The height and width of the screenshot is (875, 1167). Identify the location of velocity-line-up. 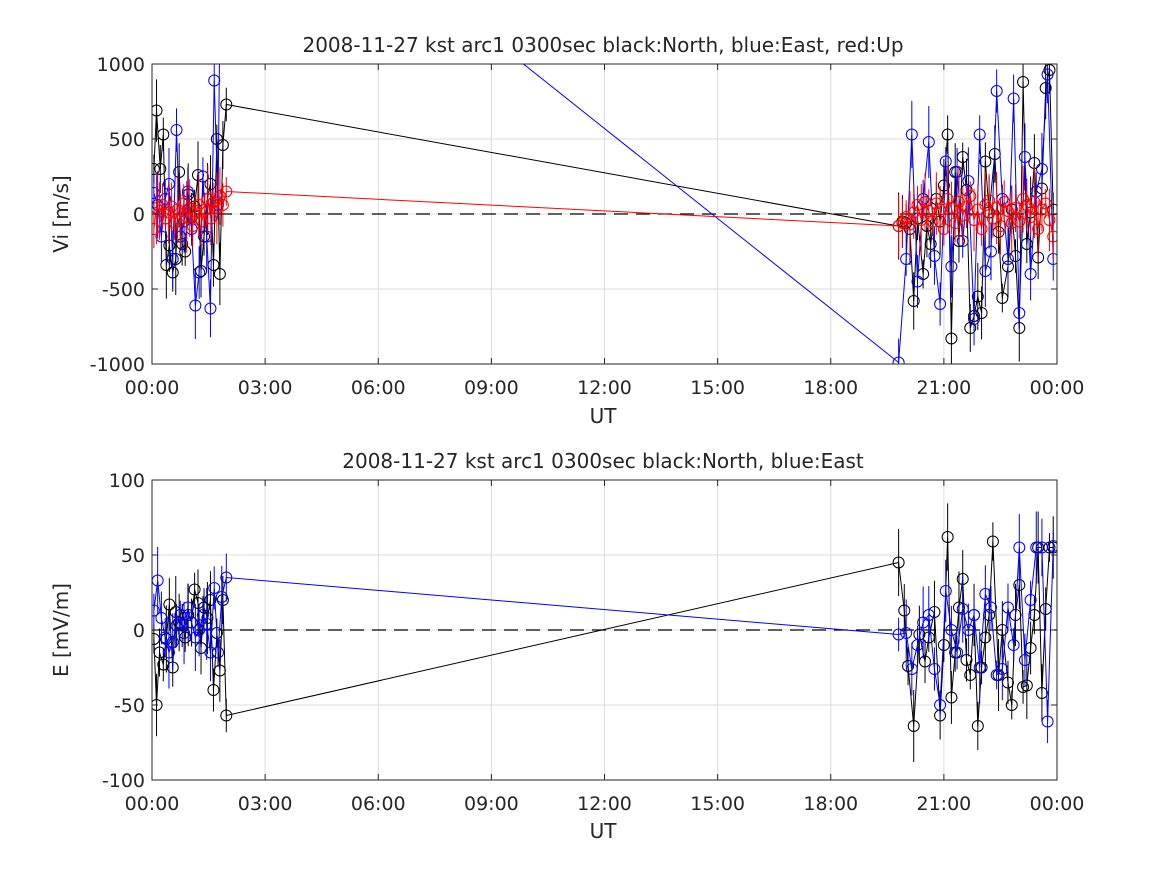
(603, 213).